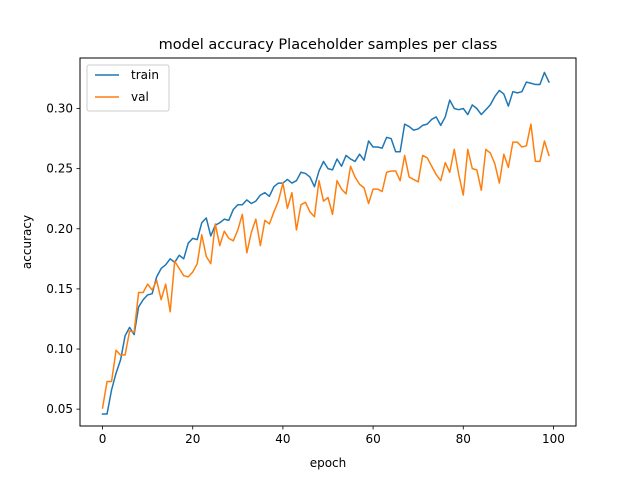 The image size is (640, 480). What do you see at coordinates (463, 439) in the screenshot?
I see `x-tick-label: 80` at bounding box center [463, 439].